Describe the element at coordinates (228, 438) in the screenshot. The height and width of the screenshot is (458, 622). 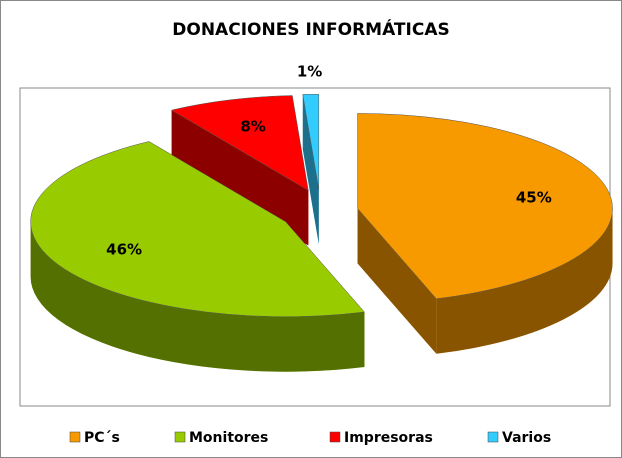
I see `legend-label: Monitores` at that location.